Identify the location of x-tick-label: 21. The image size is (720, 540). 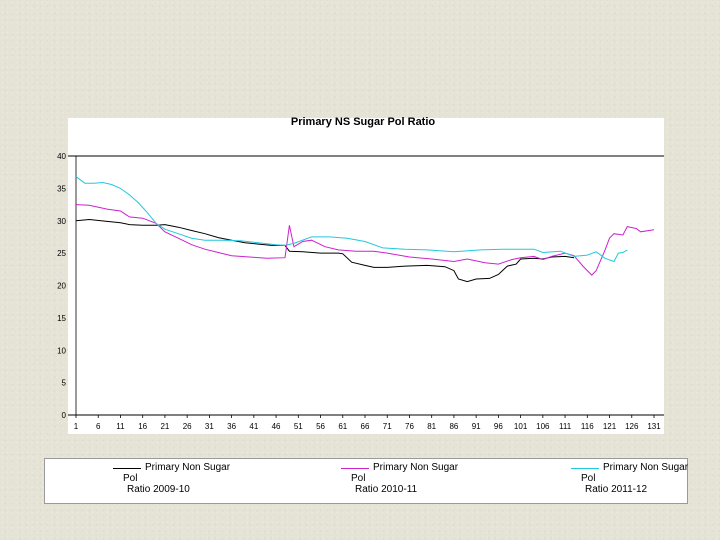
(164, 426).